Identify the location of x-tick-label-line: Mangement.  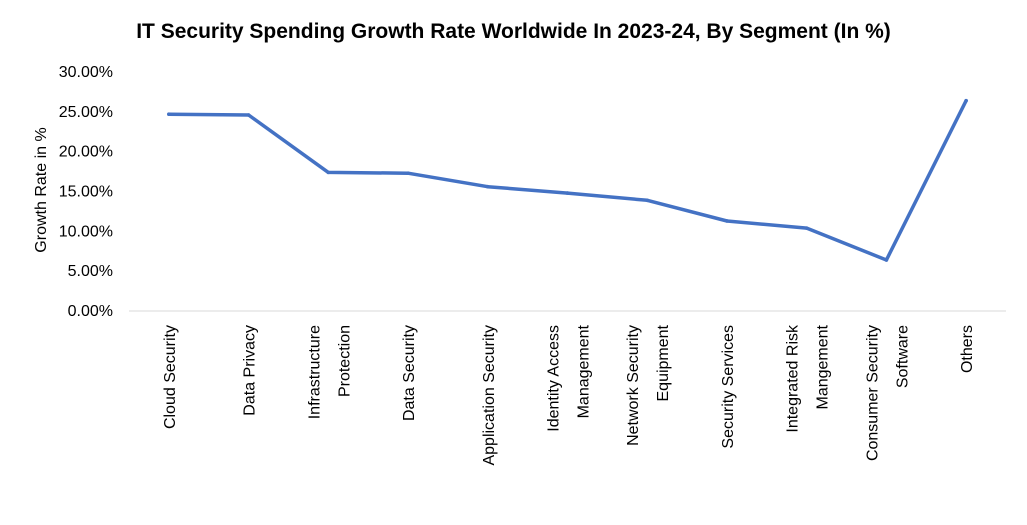
(823, 366).